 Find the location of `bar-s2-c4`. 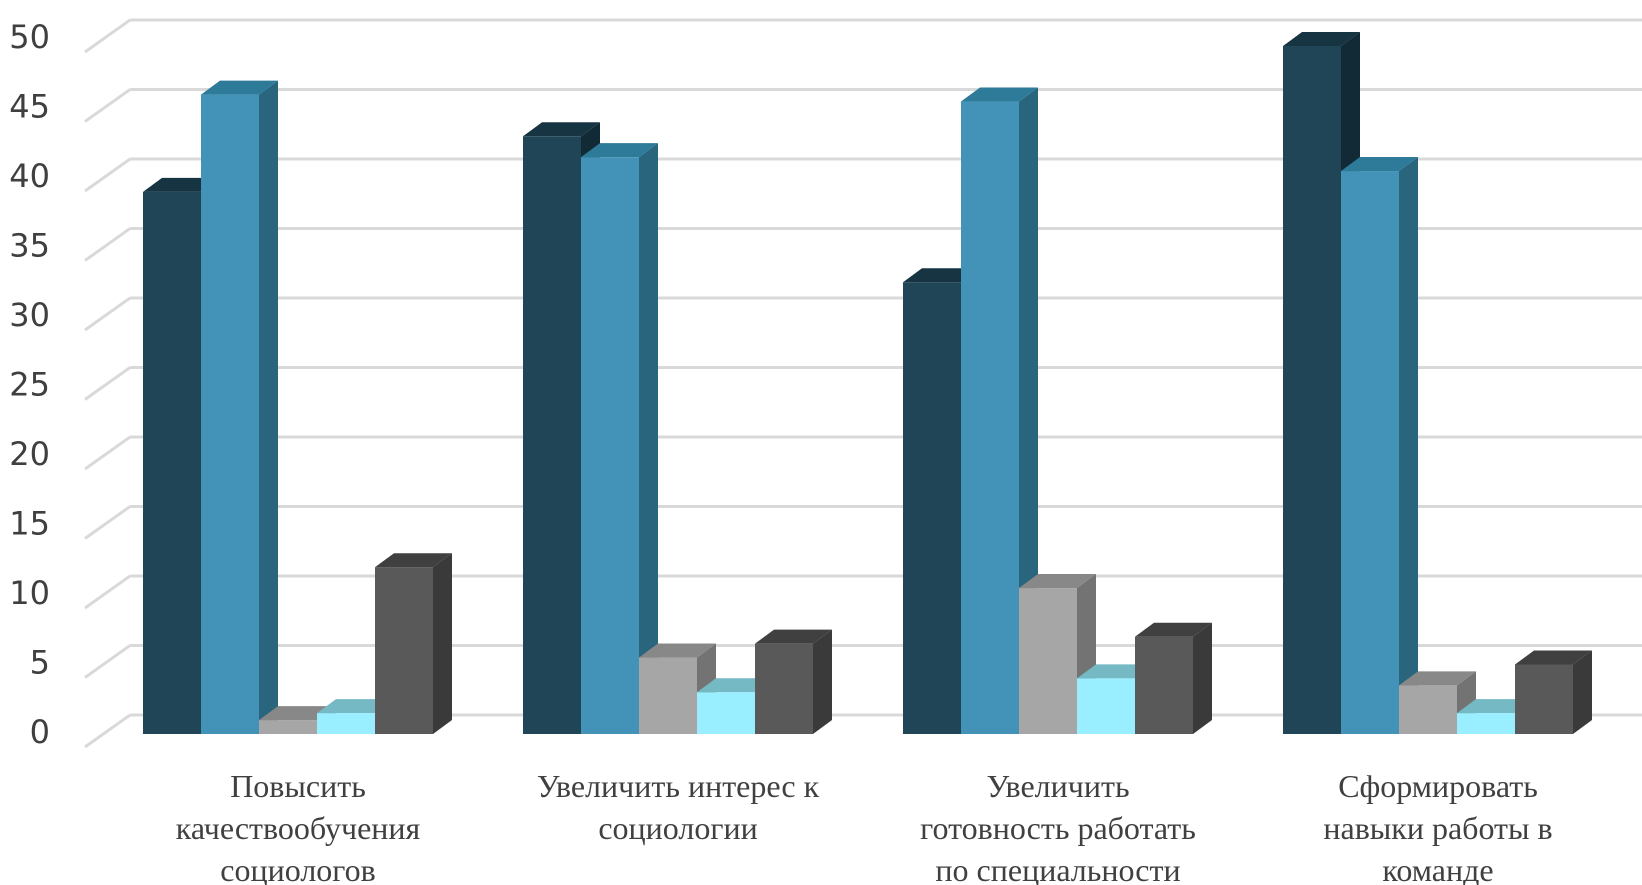

bar-s2-c4 is located at coordinates (1379, 446).